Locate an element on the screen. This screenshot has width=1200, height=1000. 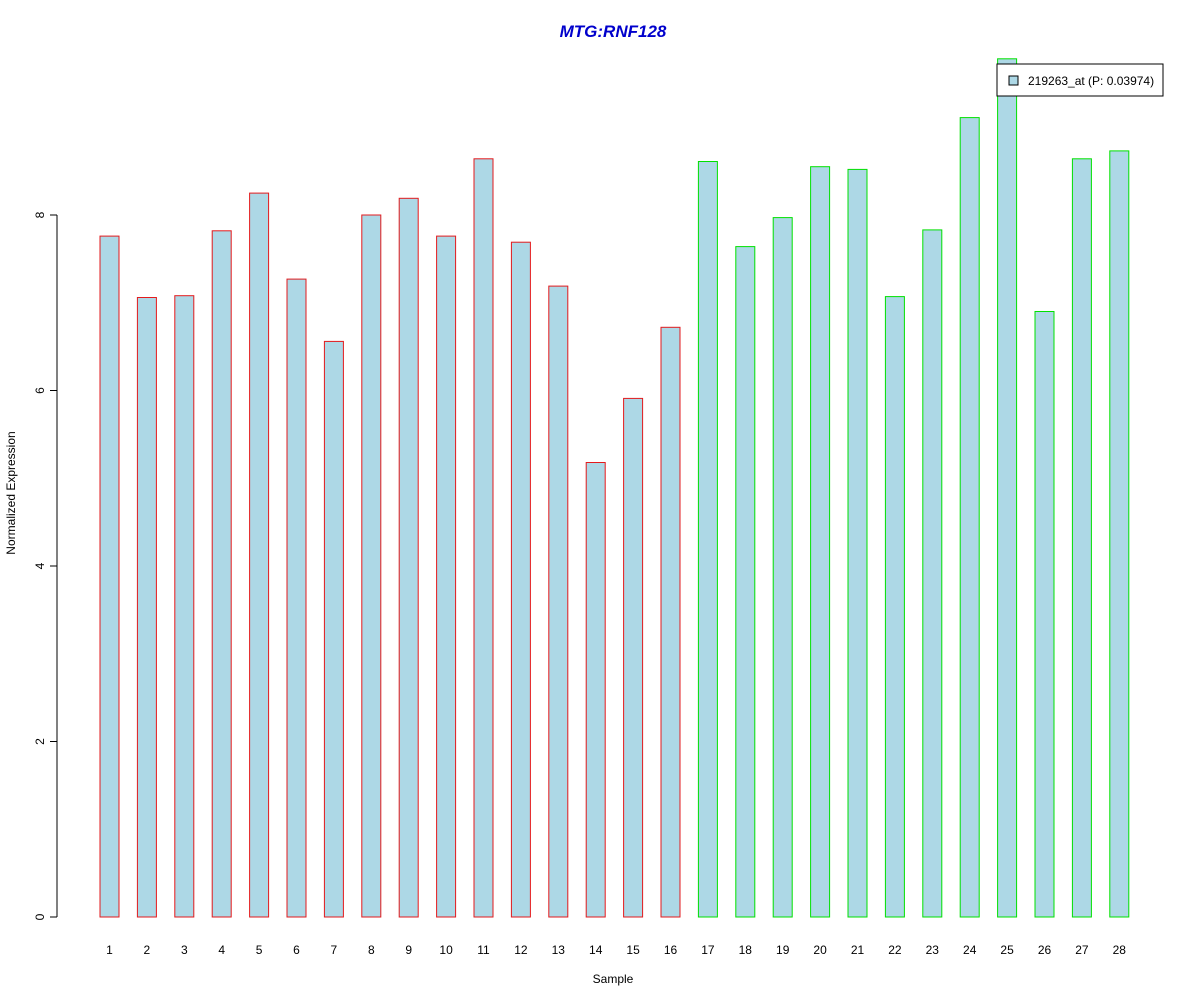
x-tick-label: 16 is located at coordinates (671, 950).